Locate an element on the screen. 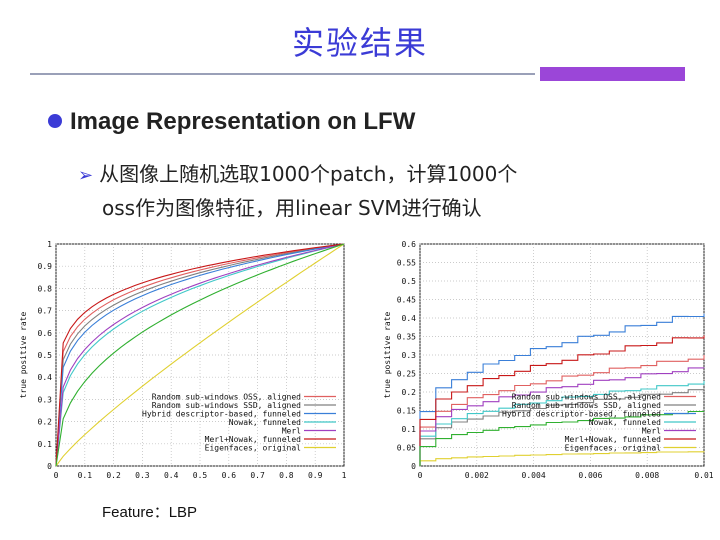 The height and width of the screenshot is (540, 720). y-tick-label: 0.7 is located at coordinates (45, 311).